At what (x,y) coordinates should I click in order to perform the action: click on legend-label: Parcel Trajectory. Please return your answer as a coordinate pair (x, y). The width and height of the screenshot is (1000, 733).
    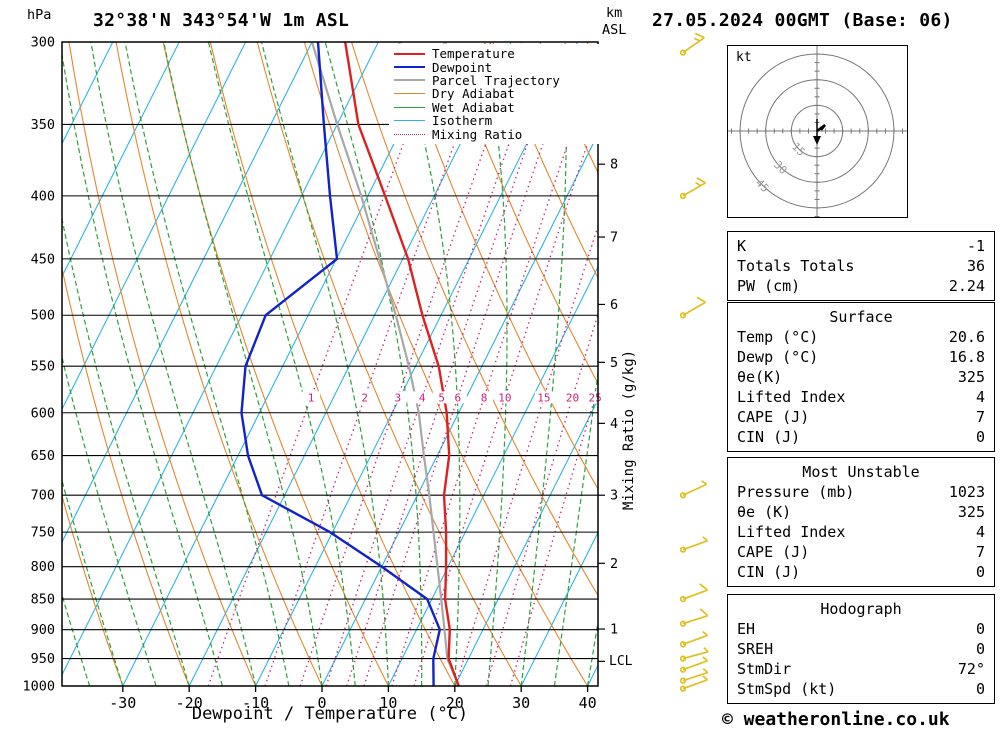
    Looking at the image, I should click on (496, 80).